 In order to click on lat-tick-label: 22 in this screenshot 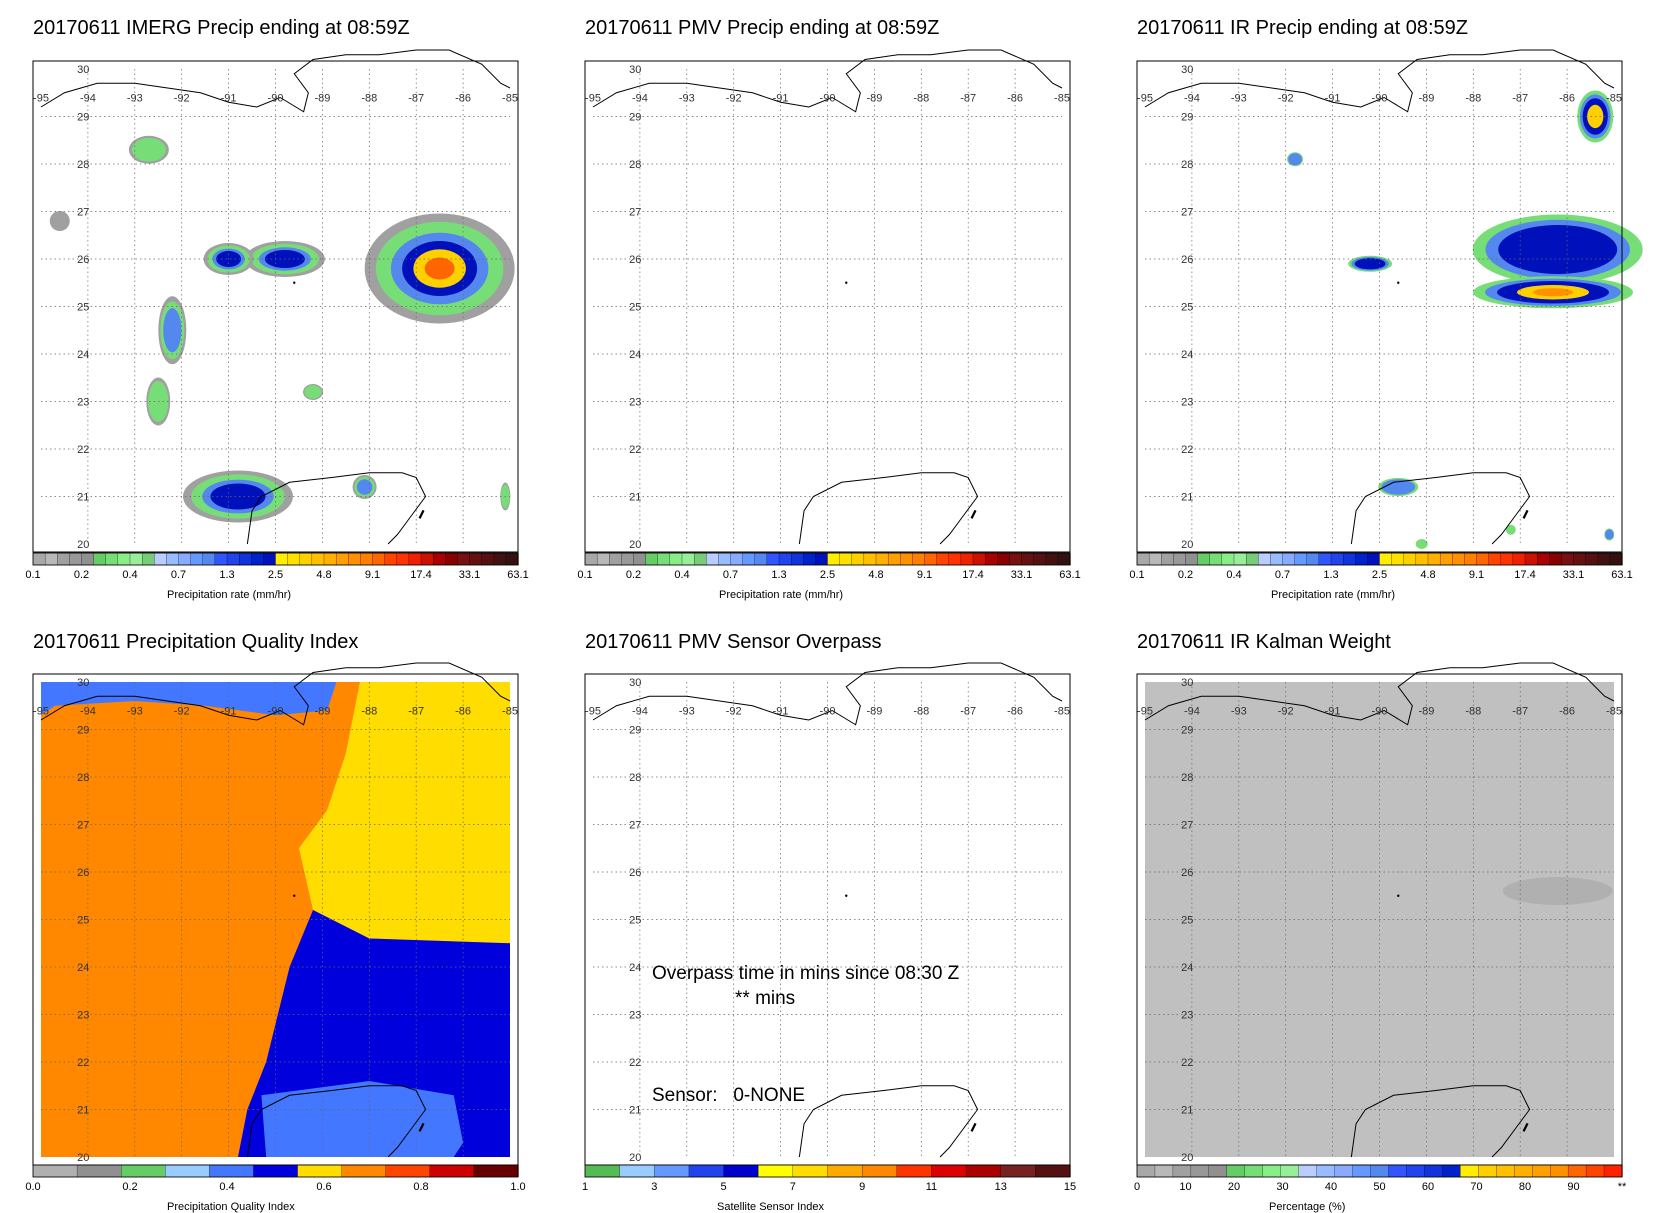, I will do `click(635, 1063)`.